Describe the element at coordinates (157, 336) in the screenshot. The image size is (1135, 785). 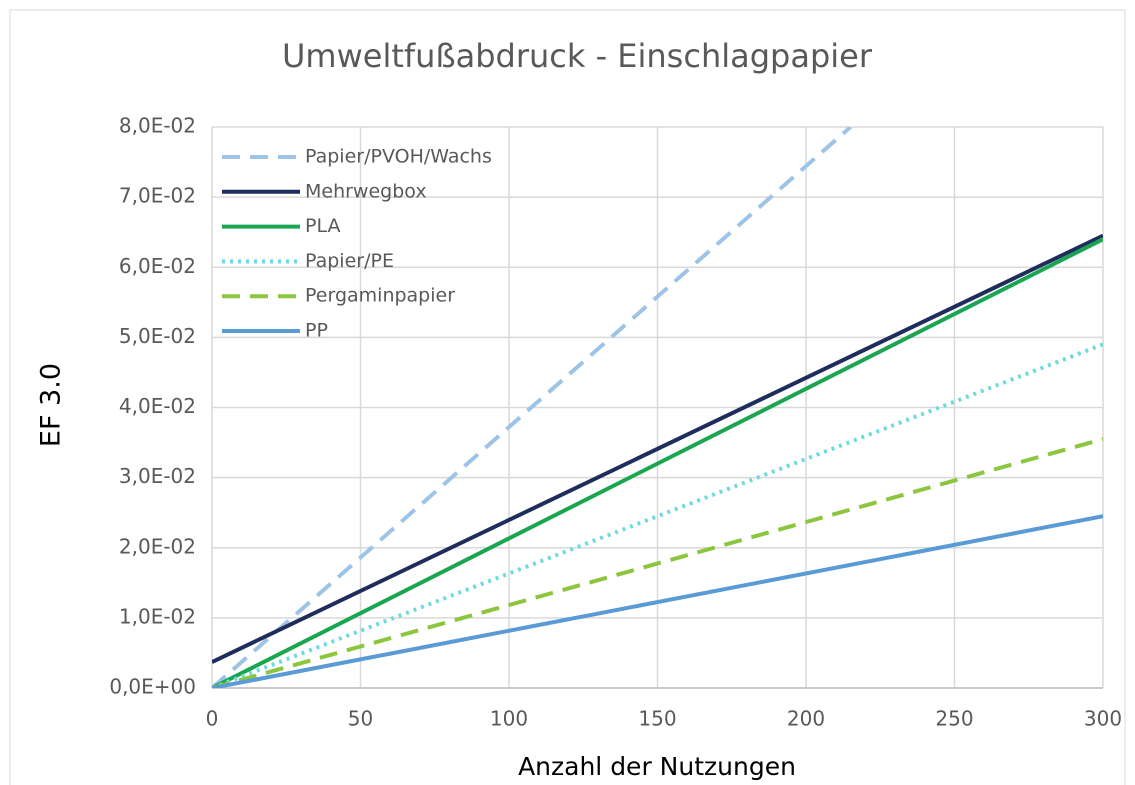
I see `y-tick-label: 5,0E-02` at that location.